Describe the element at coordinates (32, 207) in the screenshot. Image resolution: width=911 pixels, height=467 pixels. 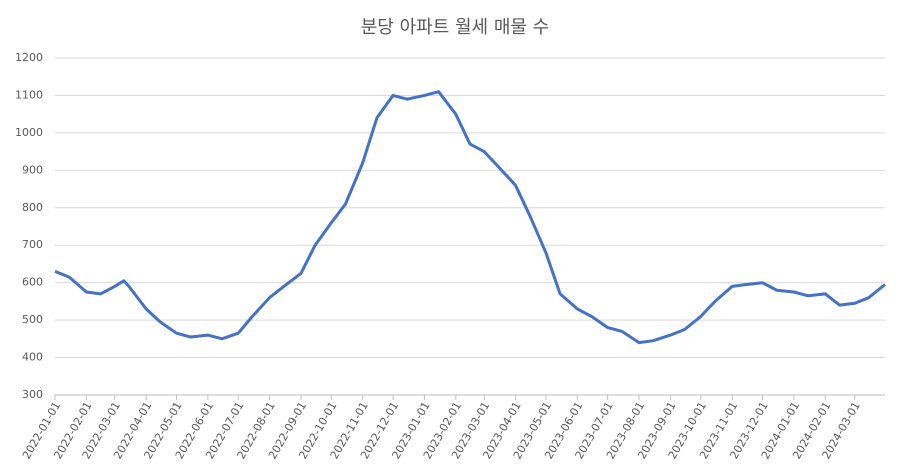
I see `y-tick-label: 800` at that location.